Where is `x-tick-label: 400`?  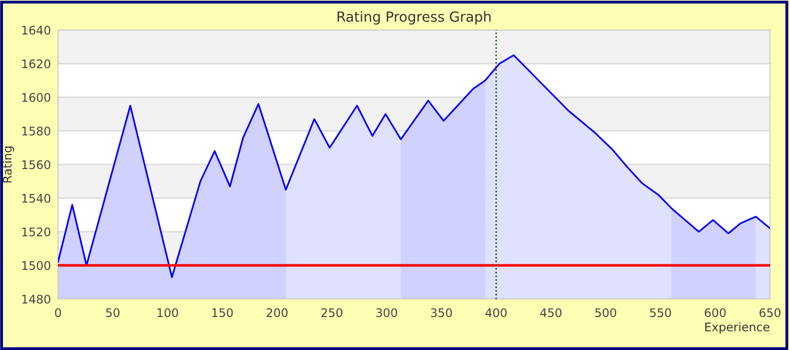
x-tick-label: 400 is located at coordinates (496, 313).